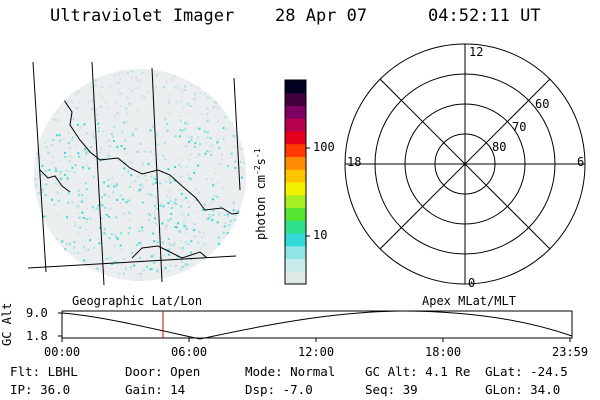 This screenshot has height=400, width=600. Describe the element at coordinates (519, 127) in the screenshot. I see `lat-70-label: 70` at that location.